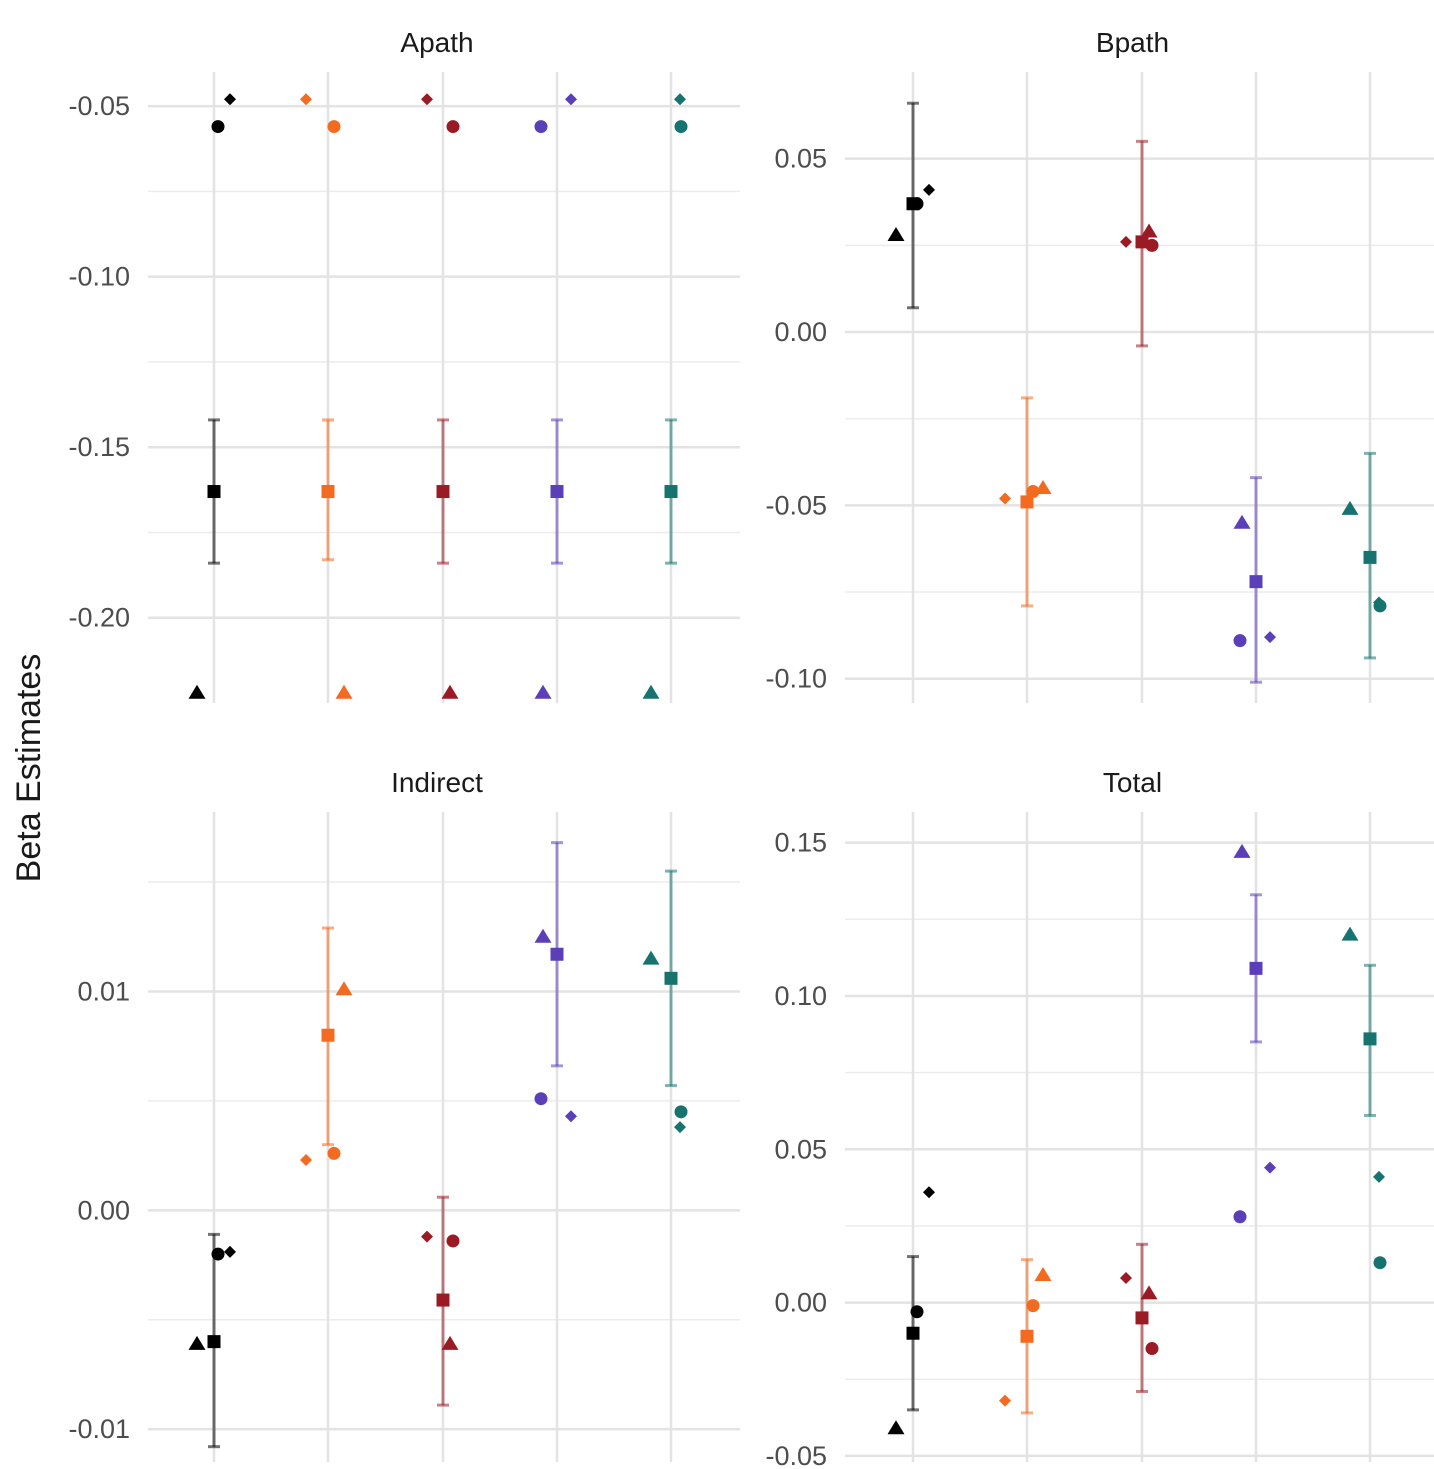  I want to click on panel-title: Indirect, so click(437, 782).